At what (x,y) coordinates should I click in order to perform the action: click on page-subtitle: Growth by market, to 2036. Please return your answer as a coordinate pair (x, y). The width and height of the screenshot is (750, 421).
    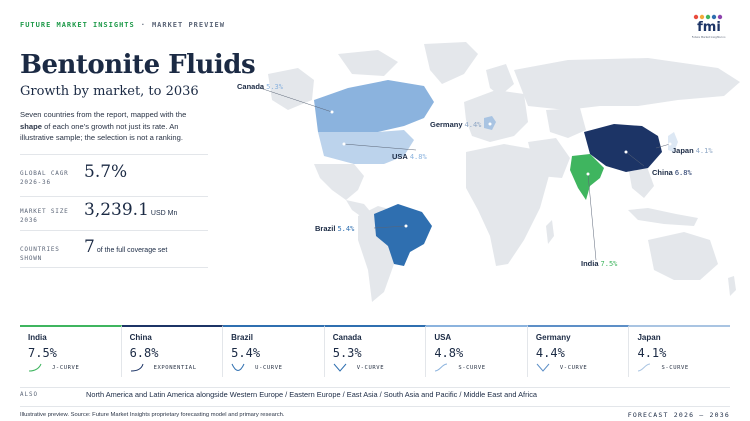
    Looking at the image, I should click on (109, 91).